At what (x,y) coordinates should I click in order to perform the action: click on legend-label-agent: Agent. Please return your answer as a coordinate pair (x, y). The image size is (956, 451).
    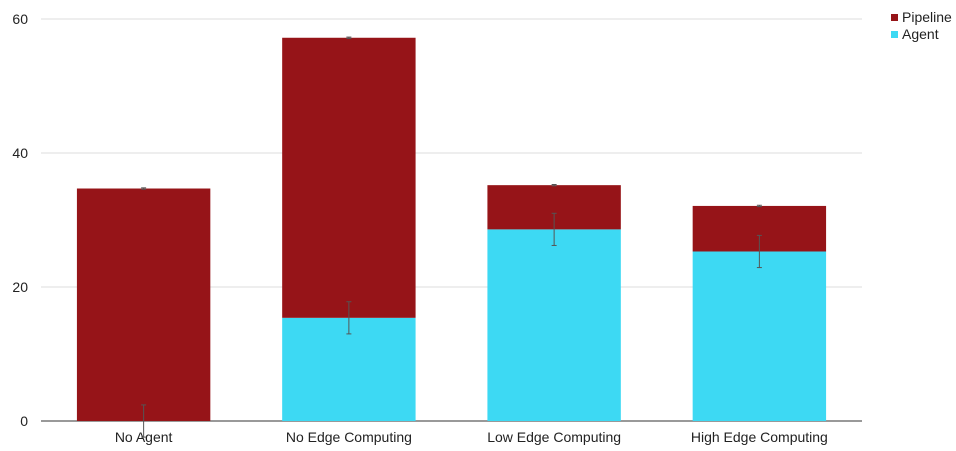
    Looking at the image, I should click on (920, 34).